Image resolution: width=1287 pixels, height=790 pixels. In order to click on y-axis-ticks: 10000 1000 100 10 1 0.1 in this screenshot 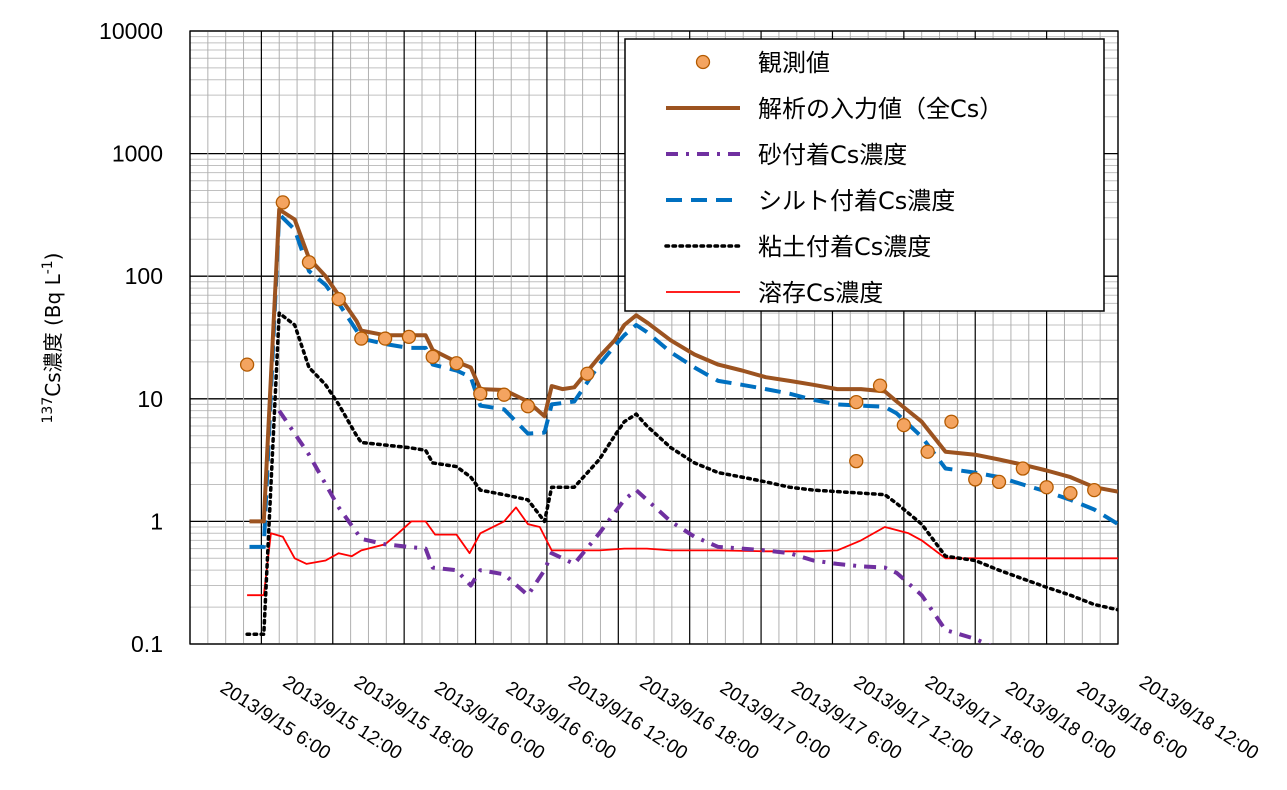, I will do `click(131, 337)`.